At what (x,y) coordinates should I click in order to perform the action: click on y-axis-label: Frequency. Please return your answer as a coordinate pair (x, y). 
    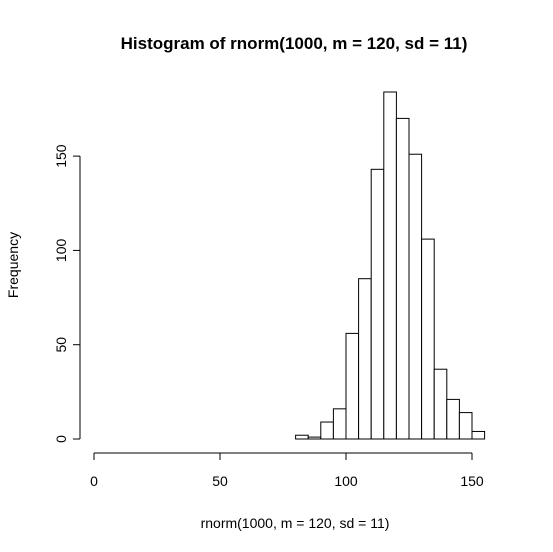
    Looking at the image, I should click on (13, 265).